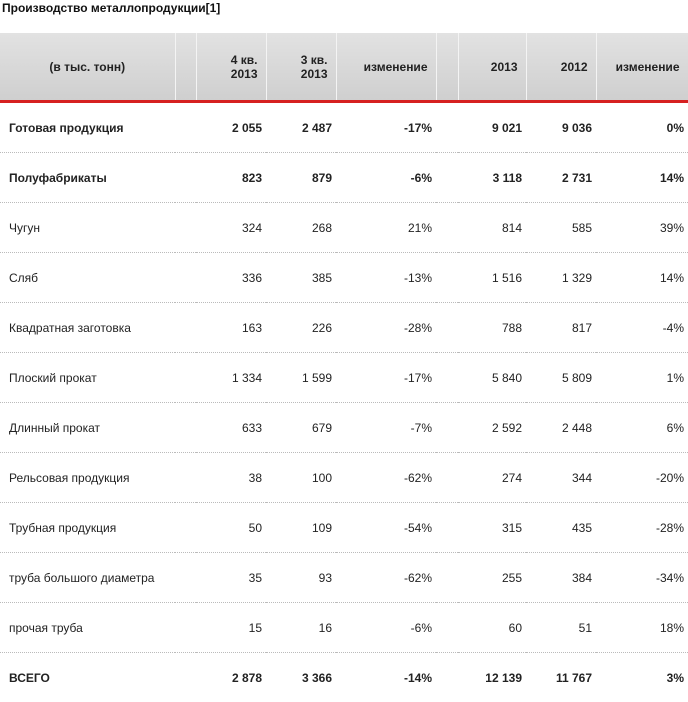 This screenshot has height=702, width=688. Describe the element at coordinates (301, 67) in the screenshot. I see `header-q3-2013: 3 кв. 2013` at that location.